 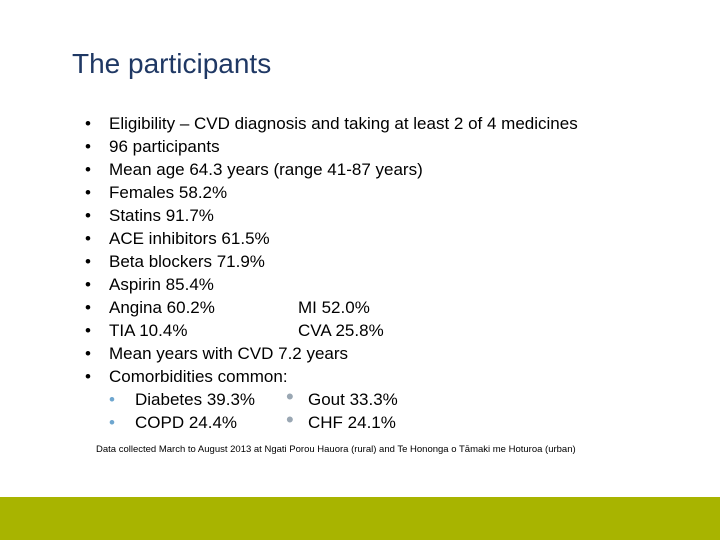 I want to click on sub-bullet-text: CHF 24.1%, so click(x=352, y=422).